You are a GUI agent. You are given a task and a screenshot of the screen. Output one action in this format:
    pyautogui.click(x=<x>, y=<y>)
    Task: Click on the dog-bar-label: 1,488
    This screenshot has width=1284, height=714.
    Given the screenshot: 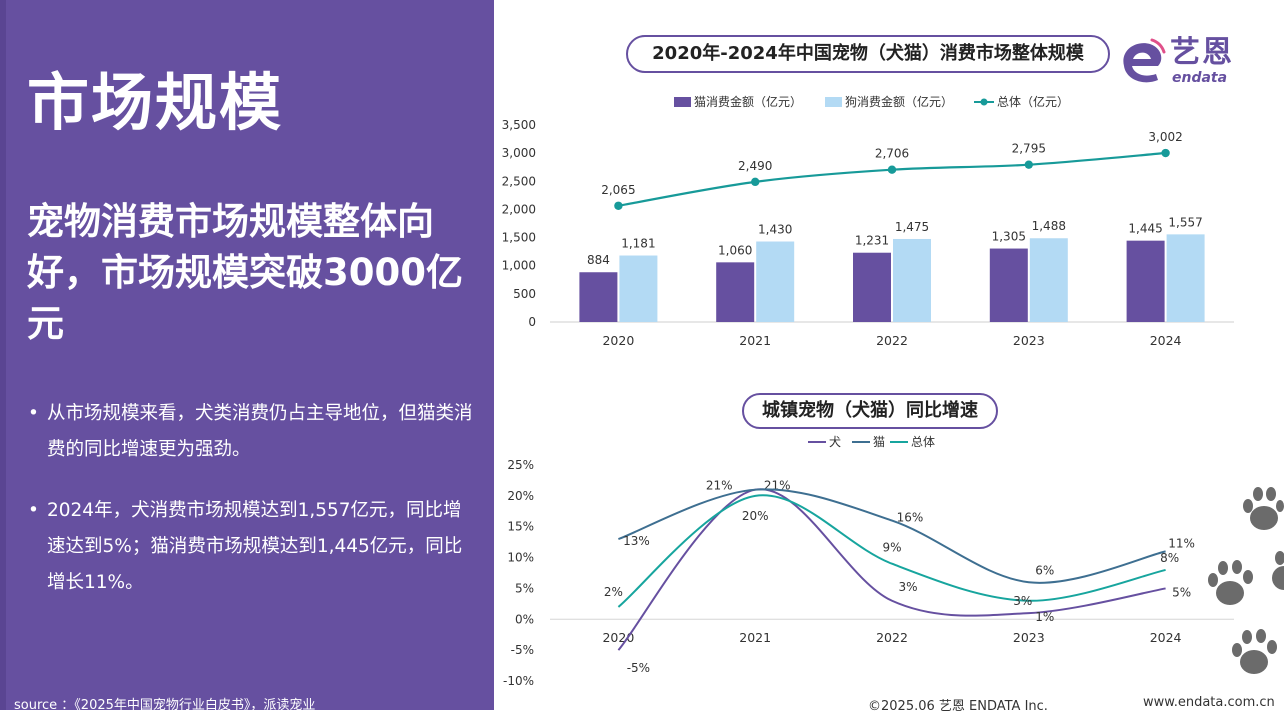 What is the action you would take?
    pyautogui.click(x=1049, y=226)
    